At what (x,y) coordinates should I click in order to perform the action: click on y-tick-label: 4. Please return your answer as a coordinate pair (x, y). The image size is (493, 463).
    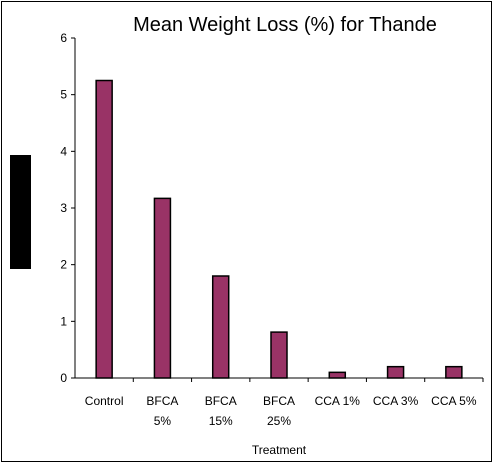
    Looking at the image, I should click on (63, 151).